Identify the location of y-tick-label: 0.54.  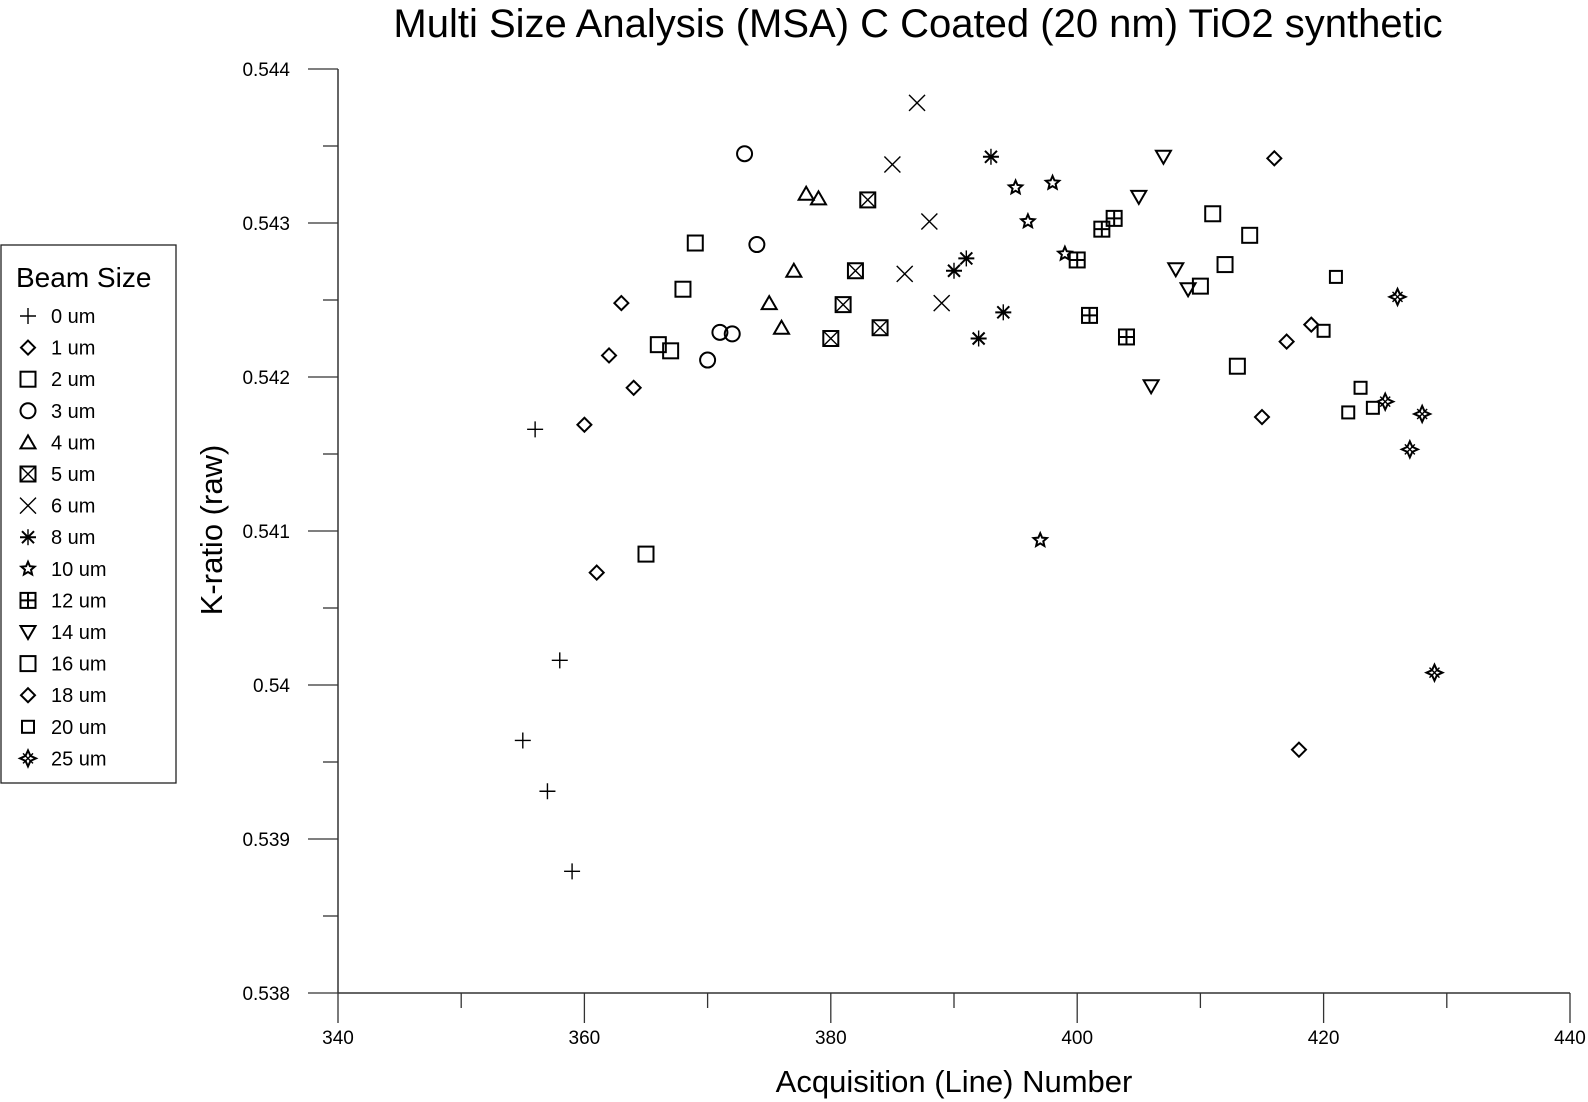
(271, 686).